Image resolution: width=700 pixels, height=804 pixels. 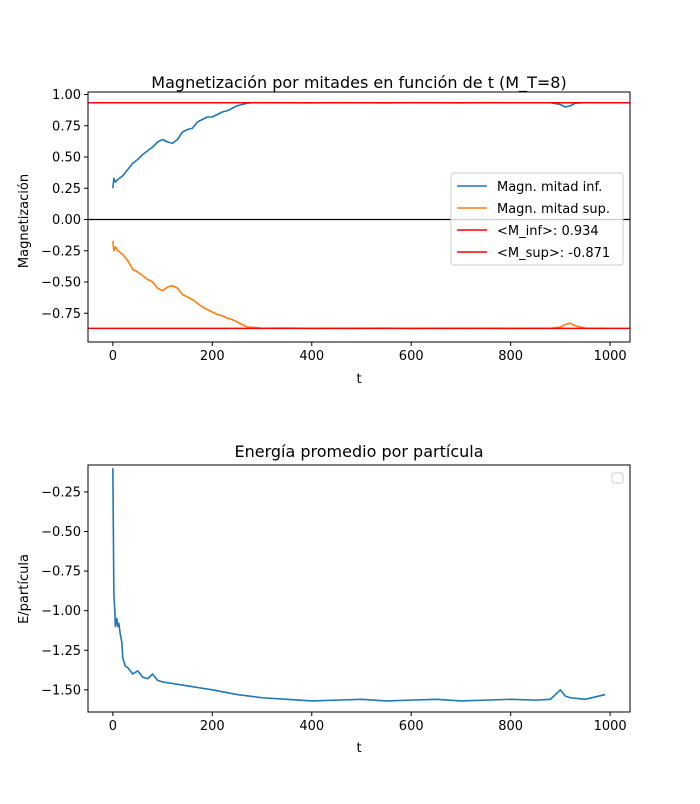 I want to click on magnetization-x-label: t, so click(x=358, y=379).